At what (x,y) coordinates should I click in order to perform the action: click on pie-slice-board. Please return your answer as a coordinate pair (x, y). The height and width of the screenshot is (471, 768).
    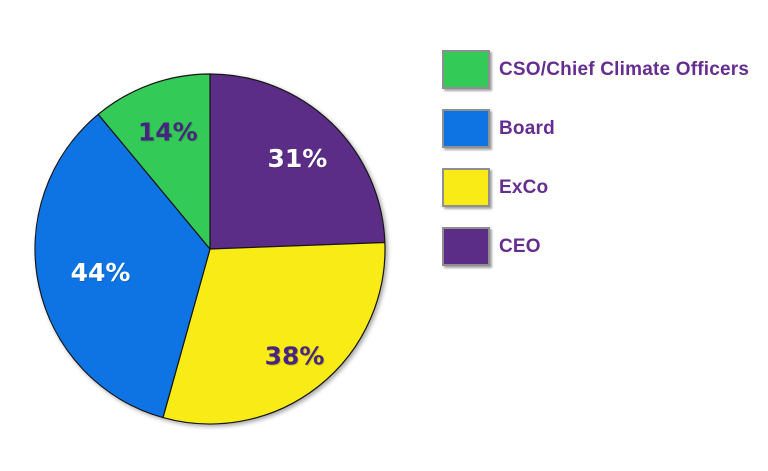
    Looking at the image, I should click on (122, 266).